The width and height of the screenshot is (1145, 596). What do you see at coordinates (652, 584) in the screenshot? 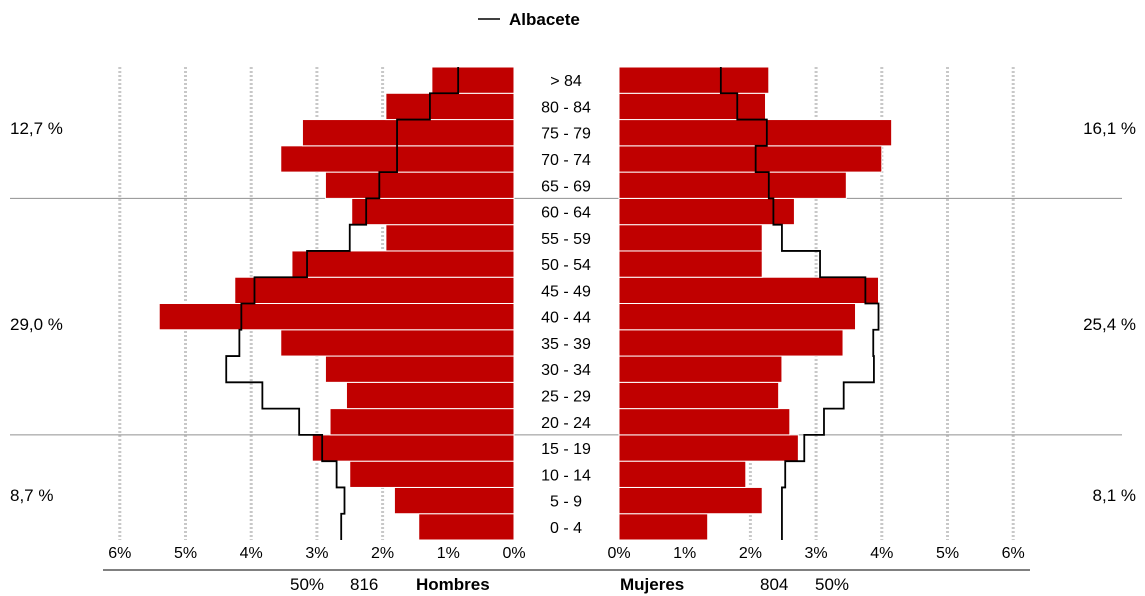
I see `footer-right-label: Mujeres` at bounding box center [652, 584].